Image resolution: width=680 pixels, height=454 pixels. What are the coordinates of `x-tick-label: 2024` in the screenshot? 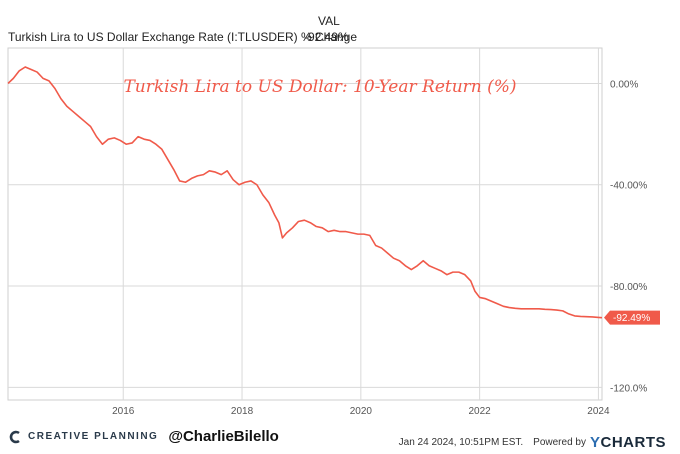 It's located at (598, 411).